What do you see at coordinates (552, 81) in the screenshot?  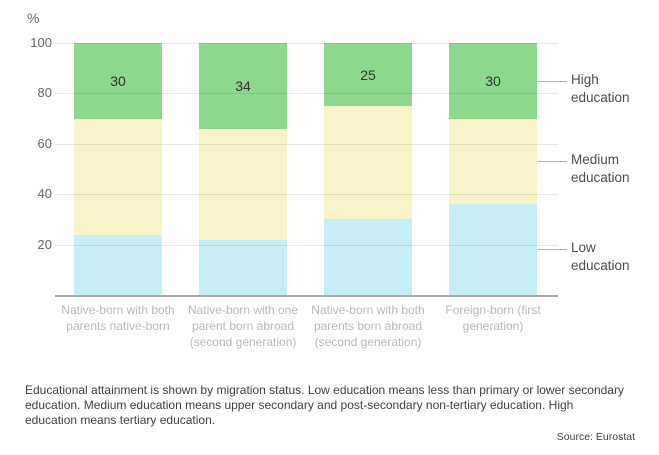 I see `legend-leader-line-high` at bounding box center [552, 81].